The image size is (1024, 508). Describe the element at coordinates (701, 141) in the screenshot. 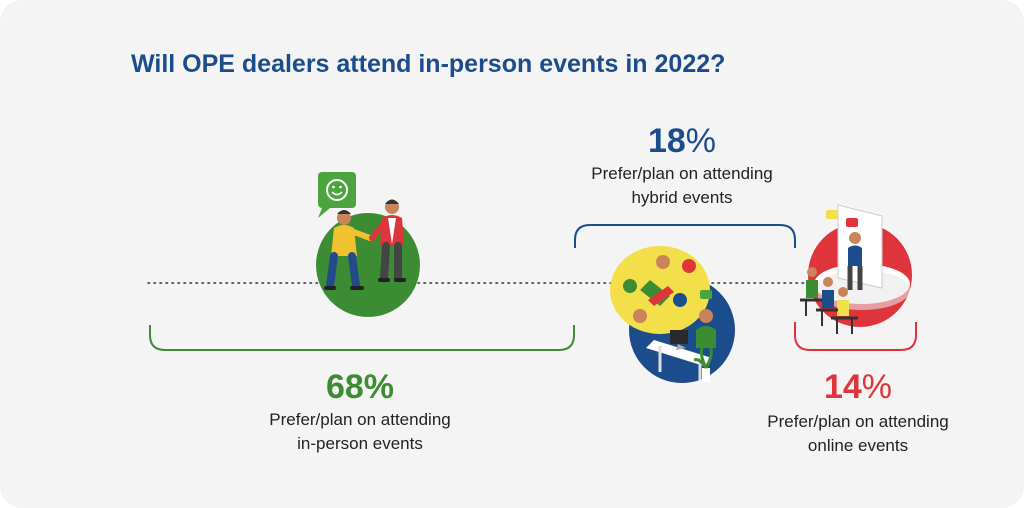

I see `hybrid-percentage-unit: %` at that location.